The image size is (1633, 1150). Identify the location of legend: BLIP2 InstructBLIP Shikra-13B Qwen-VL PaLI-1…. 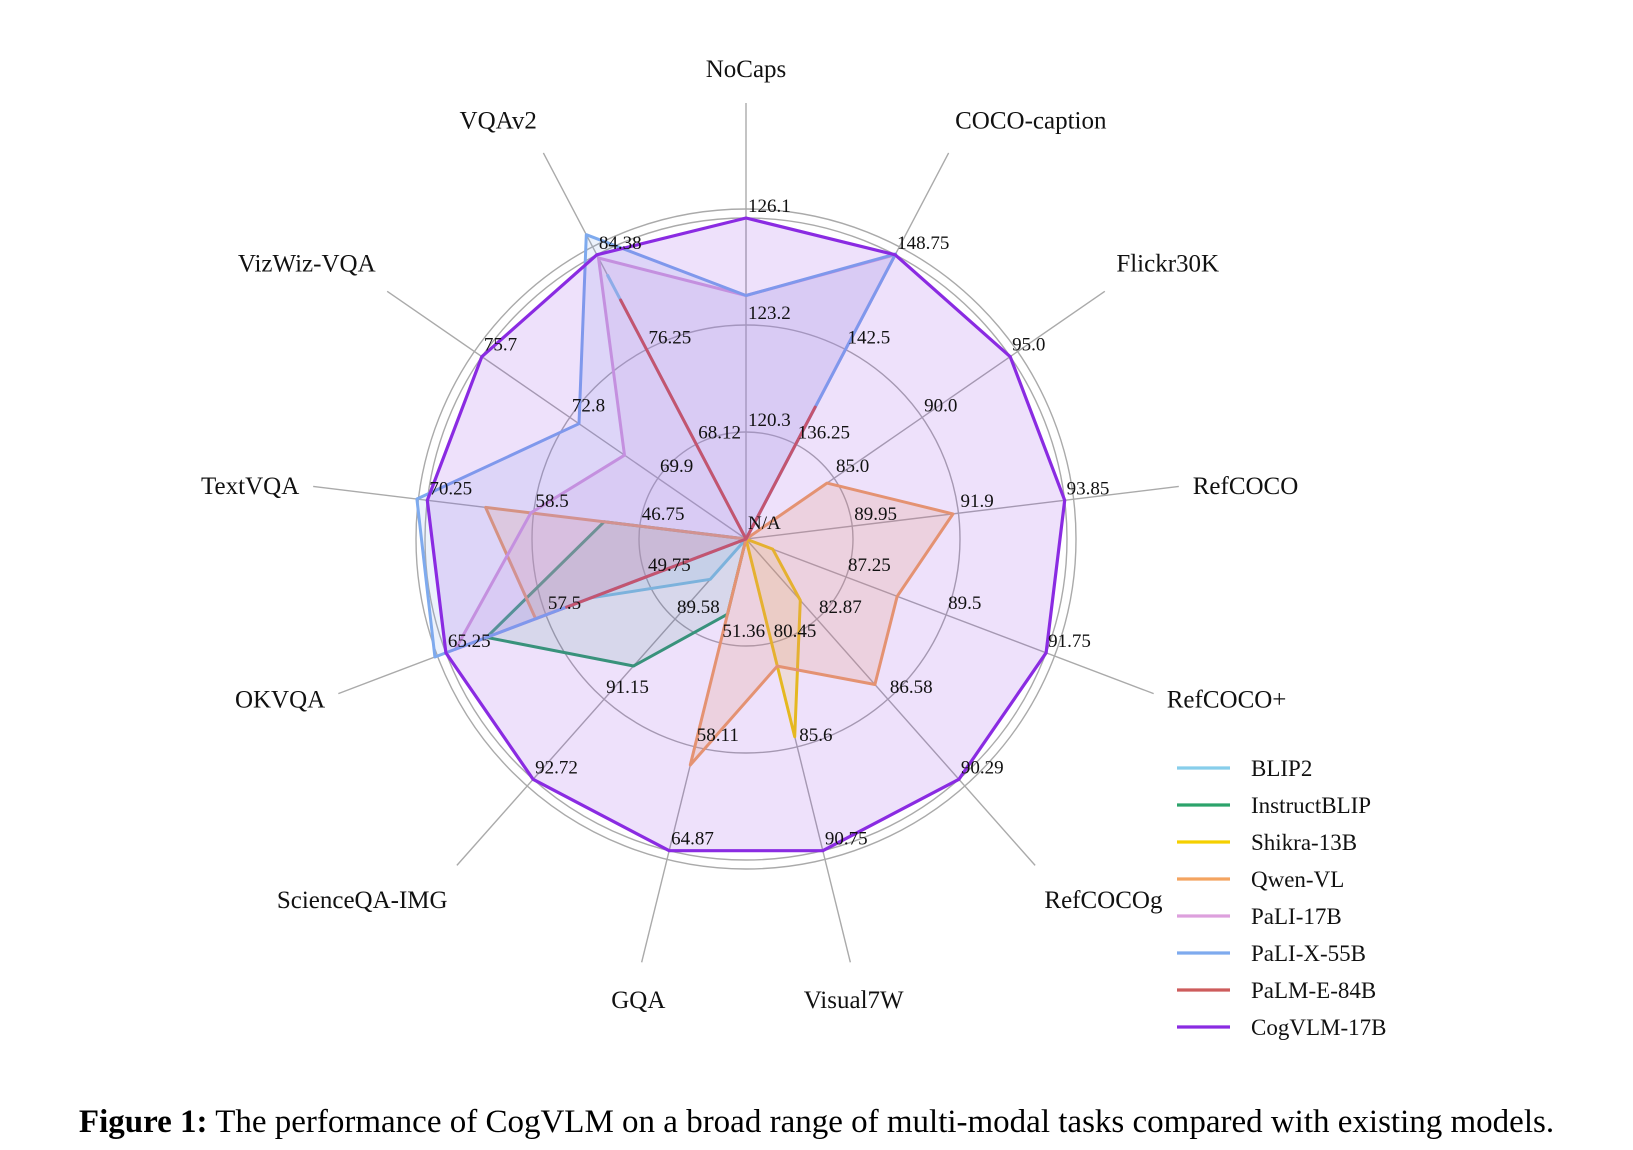
(1281, 898).